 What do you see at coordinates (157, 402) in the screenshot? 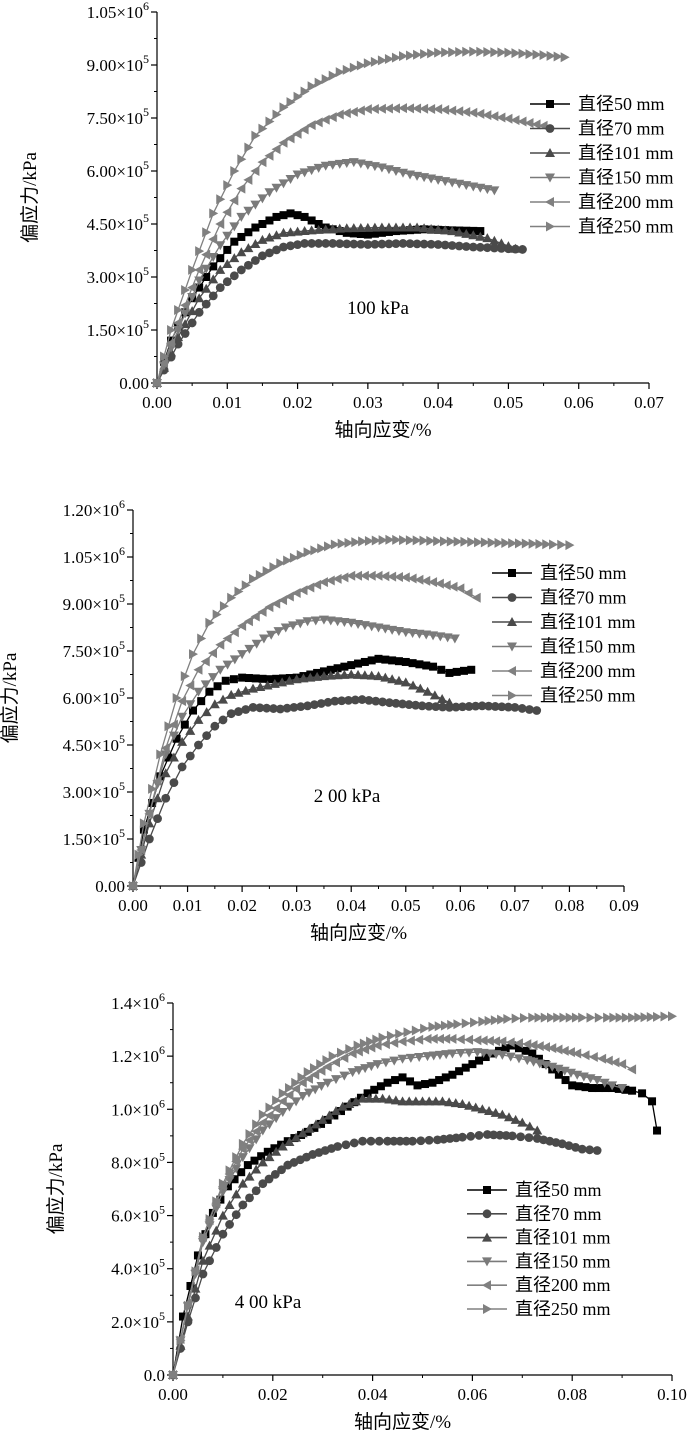
I see `x-tick-label: 0.00` at bounding box center [157, 402].